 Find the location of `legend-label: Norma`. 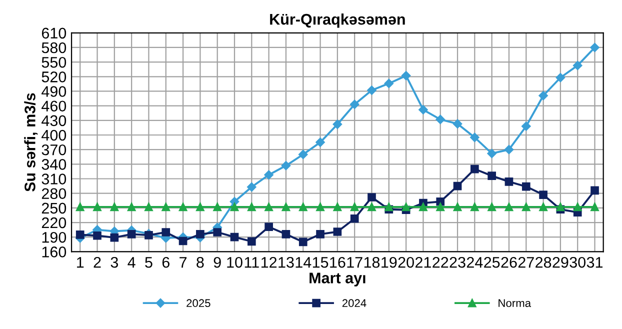

legend-label: Norma is located at coordinates (515, 303).